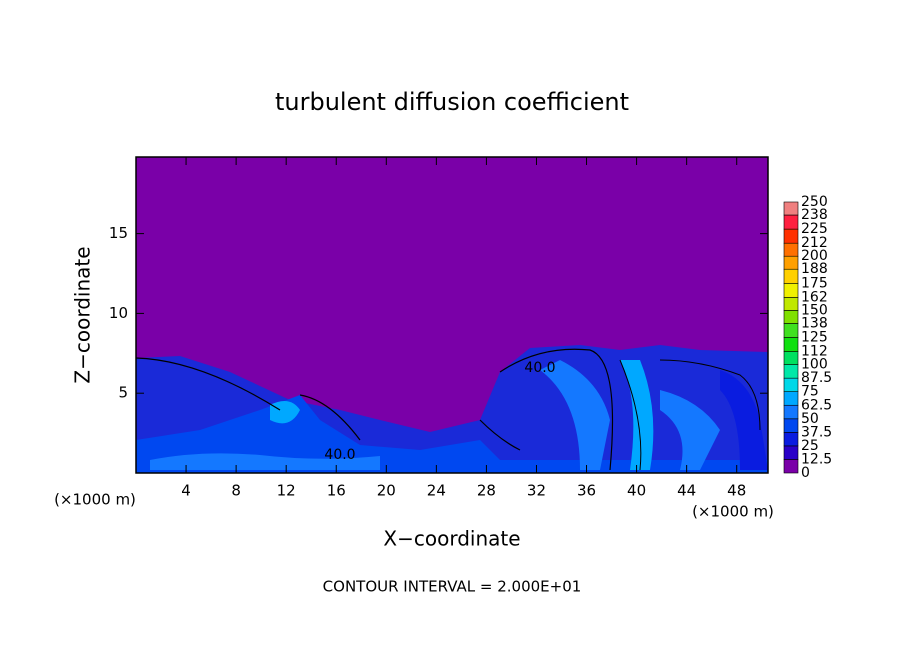 The image size is (904, 654). What do you see at coordinates (186, 491) in the screenshot?
I see `x-tick-label: 4` at bounding box center [186, 491].